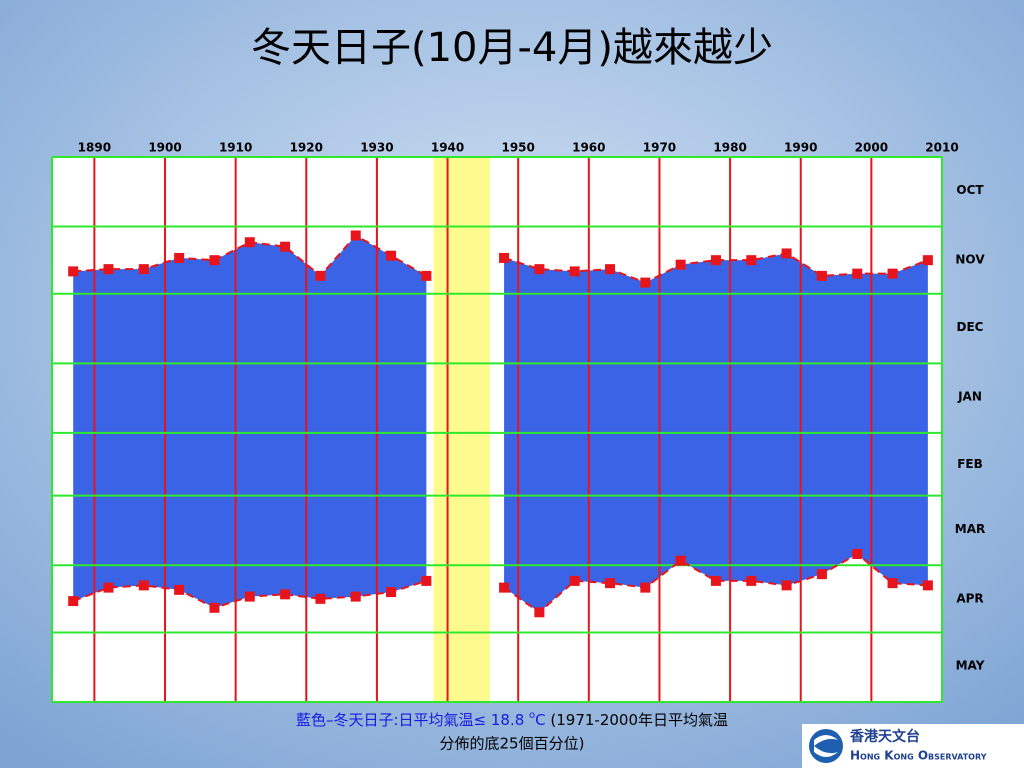 Image resolution: width=1024 pixels, height=768 pixels. Describe the element at coordinates (970, 464) in the screenshot. I see `y-tick-label: FEB` at that location.